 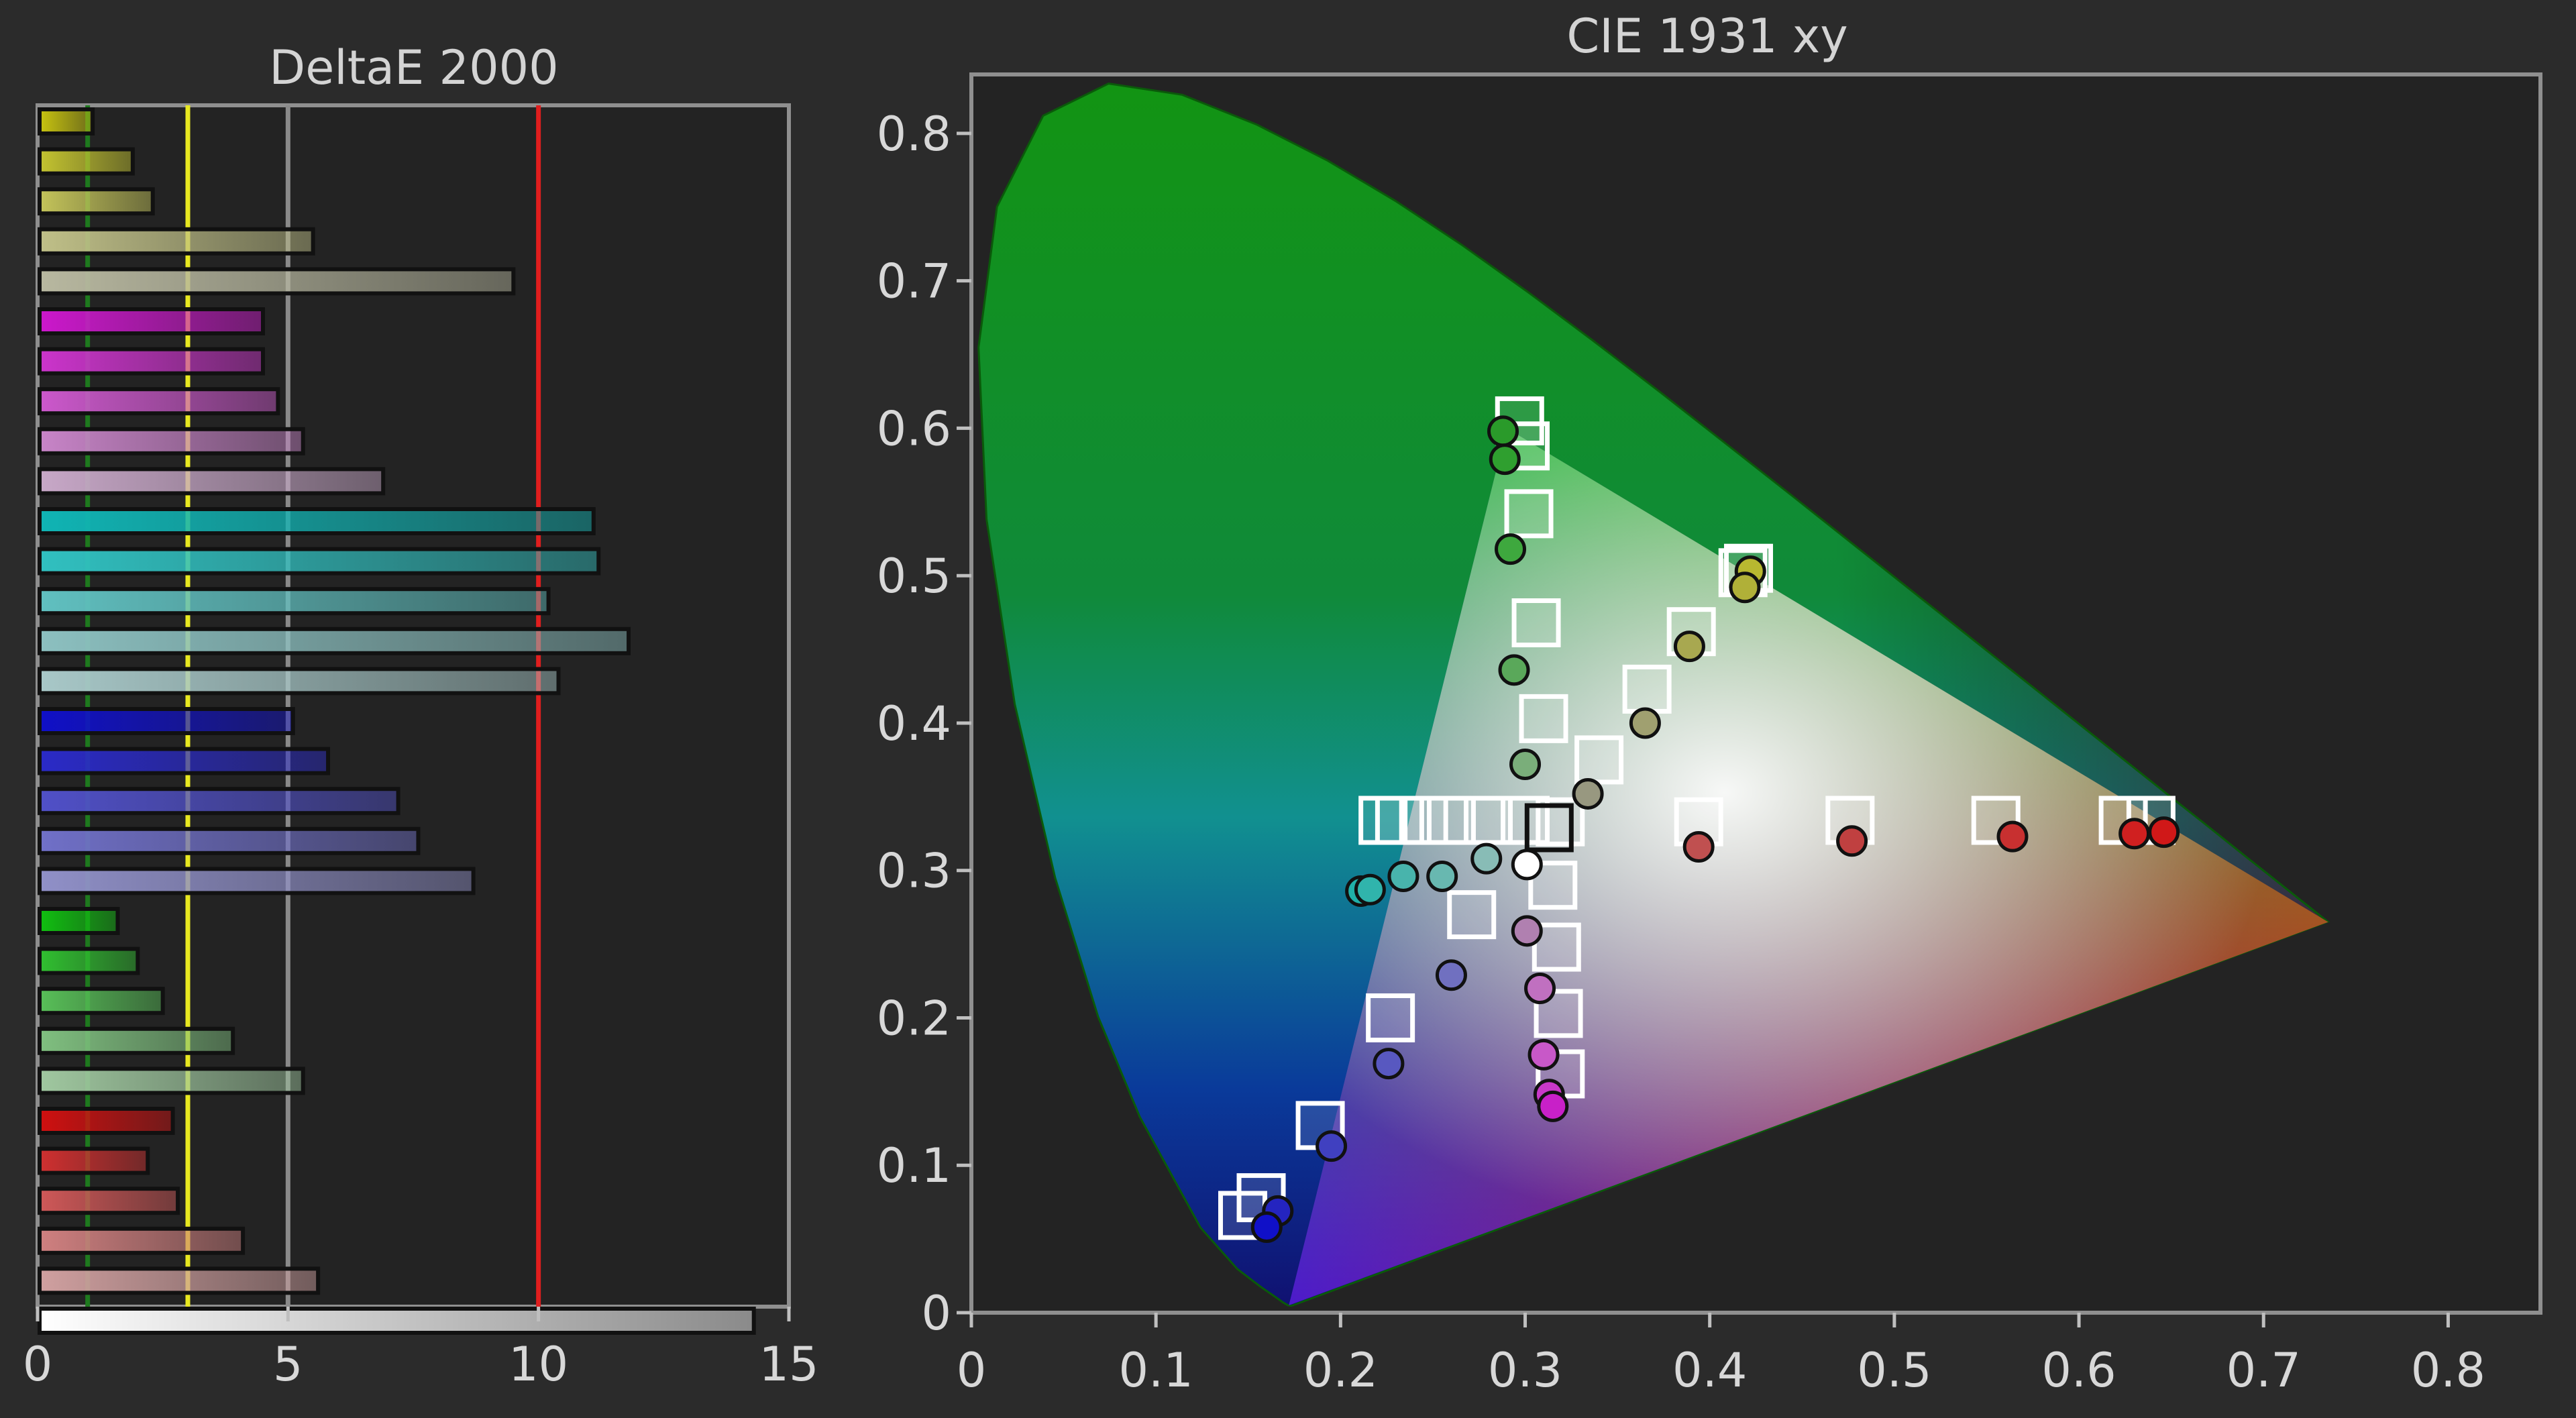 I want to click on cie-x-tick-label: 0.2, so click(x=1340, y=1370).